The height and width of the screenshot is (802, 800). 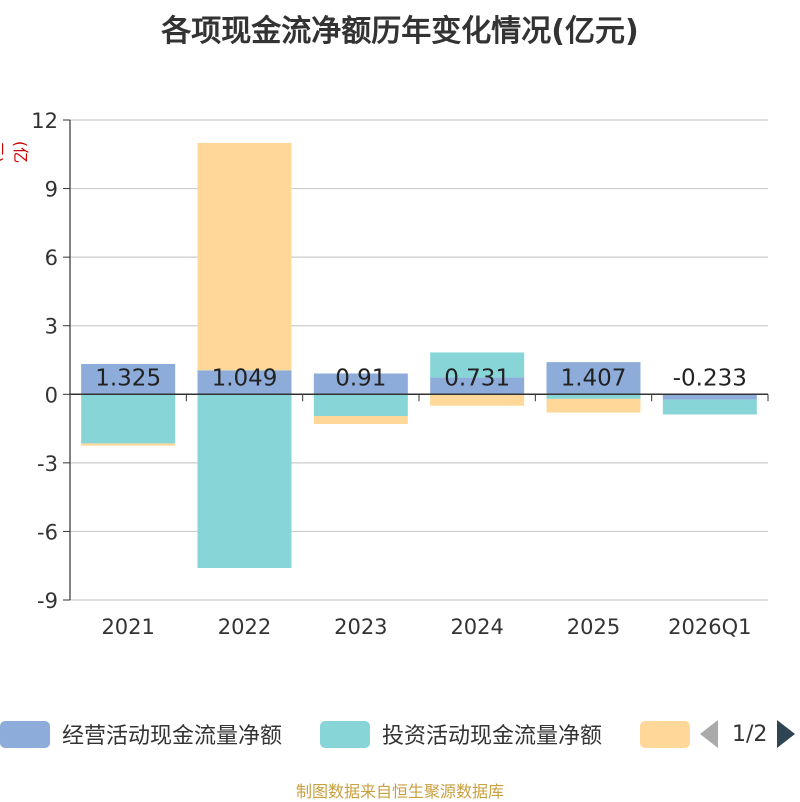 What do you see at coordinates (593, 627) in the screenshot?
I see `x-tick-label: 2025` at bounding box center [593, 627].